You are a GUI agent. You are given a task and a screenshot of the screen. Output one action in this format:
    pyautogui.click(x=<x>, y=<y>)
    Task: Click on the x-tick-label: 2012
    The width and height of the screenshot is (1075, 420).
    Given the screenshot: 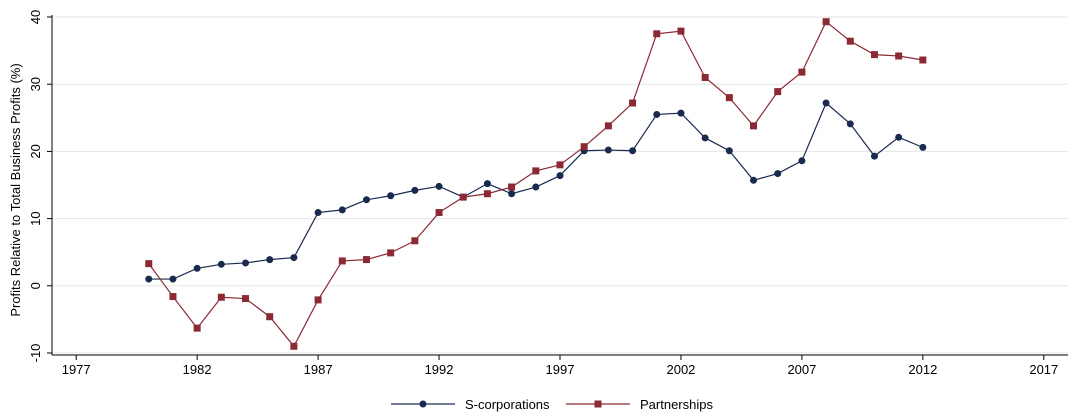 What is the action you would take?
    pyautogui.click(x=922, y=369)
    